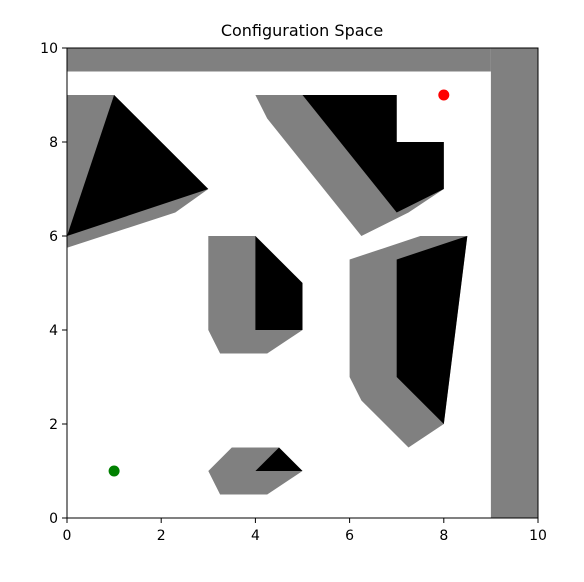 Image resolution: width=584 pixels, height=582 pixels. I want to click on c-space-region-boundary-right, so click(514, 283).